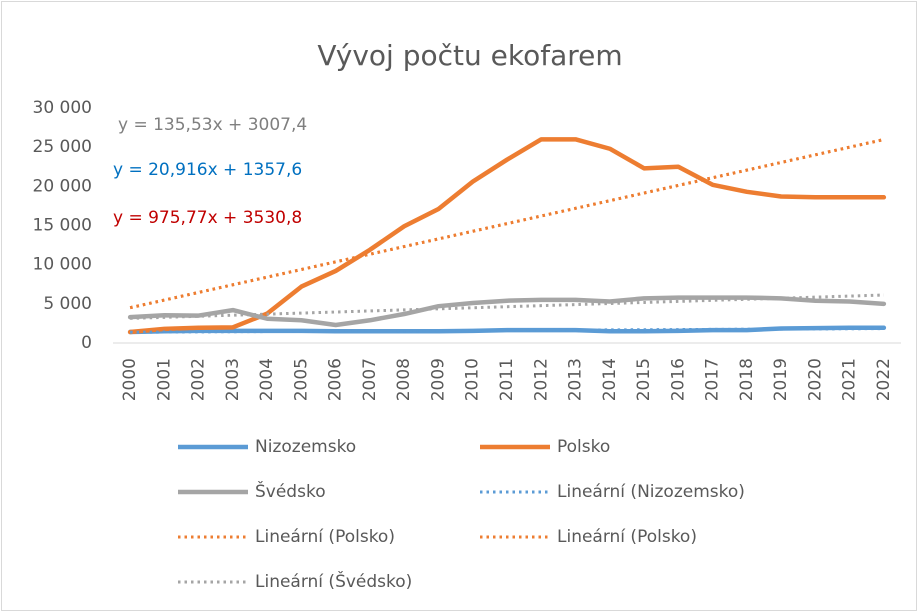 This screenshot has height=612, width=918. What do you see at coordinates (781, 379) in the screenshot?
I see `x-tick-label: 2019` at bounding box center [781, 379].